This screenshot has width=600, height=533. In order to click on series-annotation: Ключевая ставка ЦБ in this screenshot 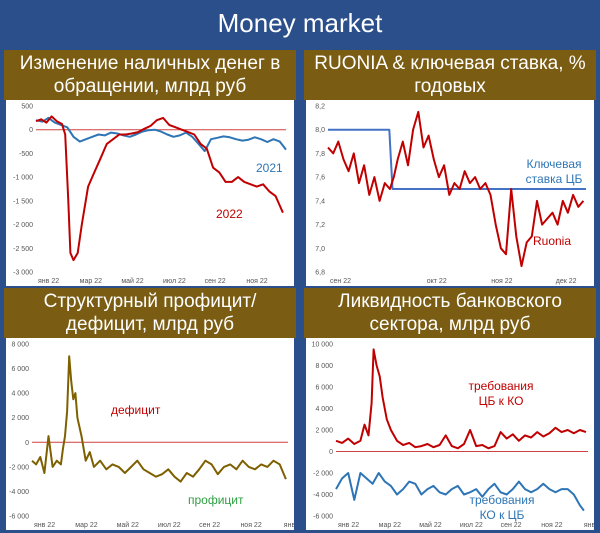, I will do `click(554, 171)`.